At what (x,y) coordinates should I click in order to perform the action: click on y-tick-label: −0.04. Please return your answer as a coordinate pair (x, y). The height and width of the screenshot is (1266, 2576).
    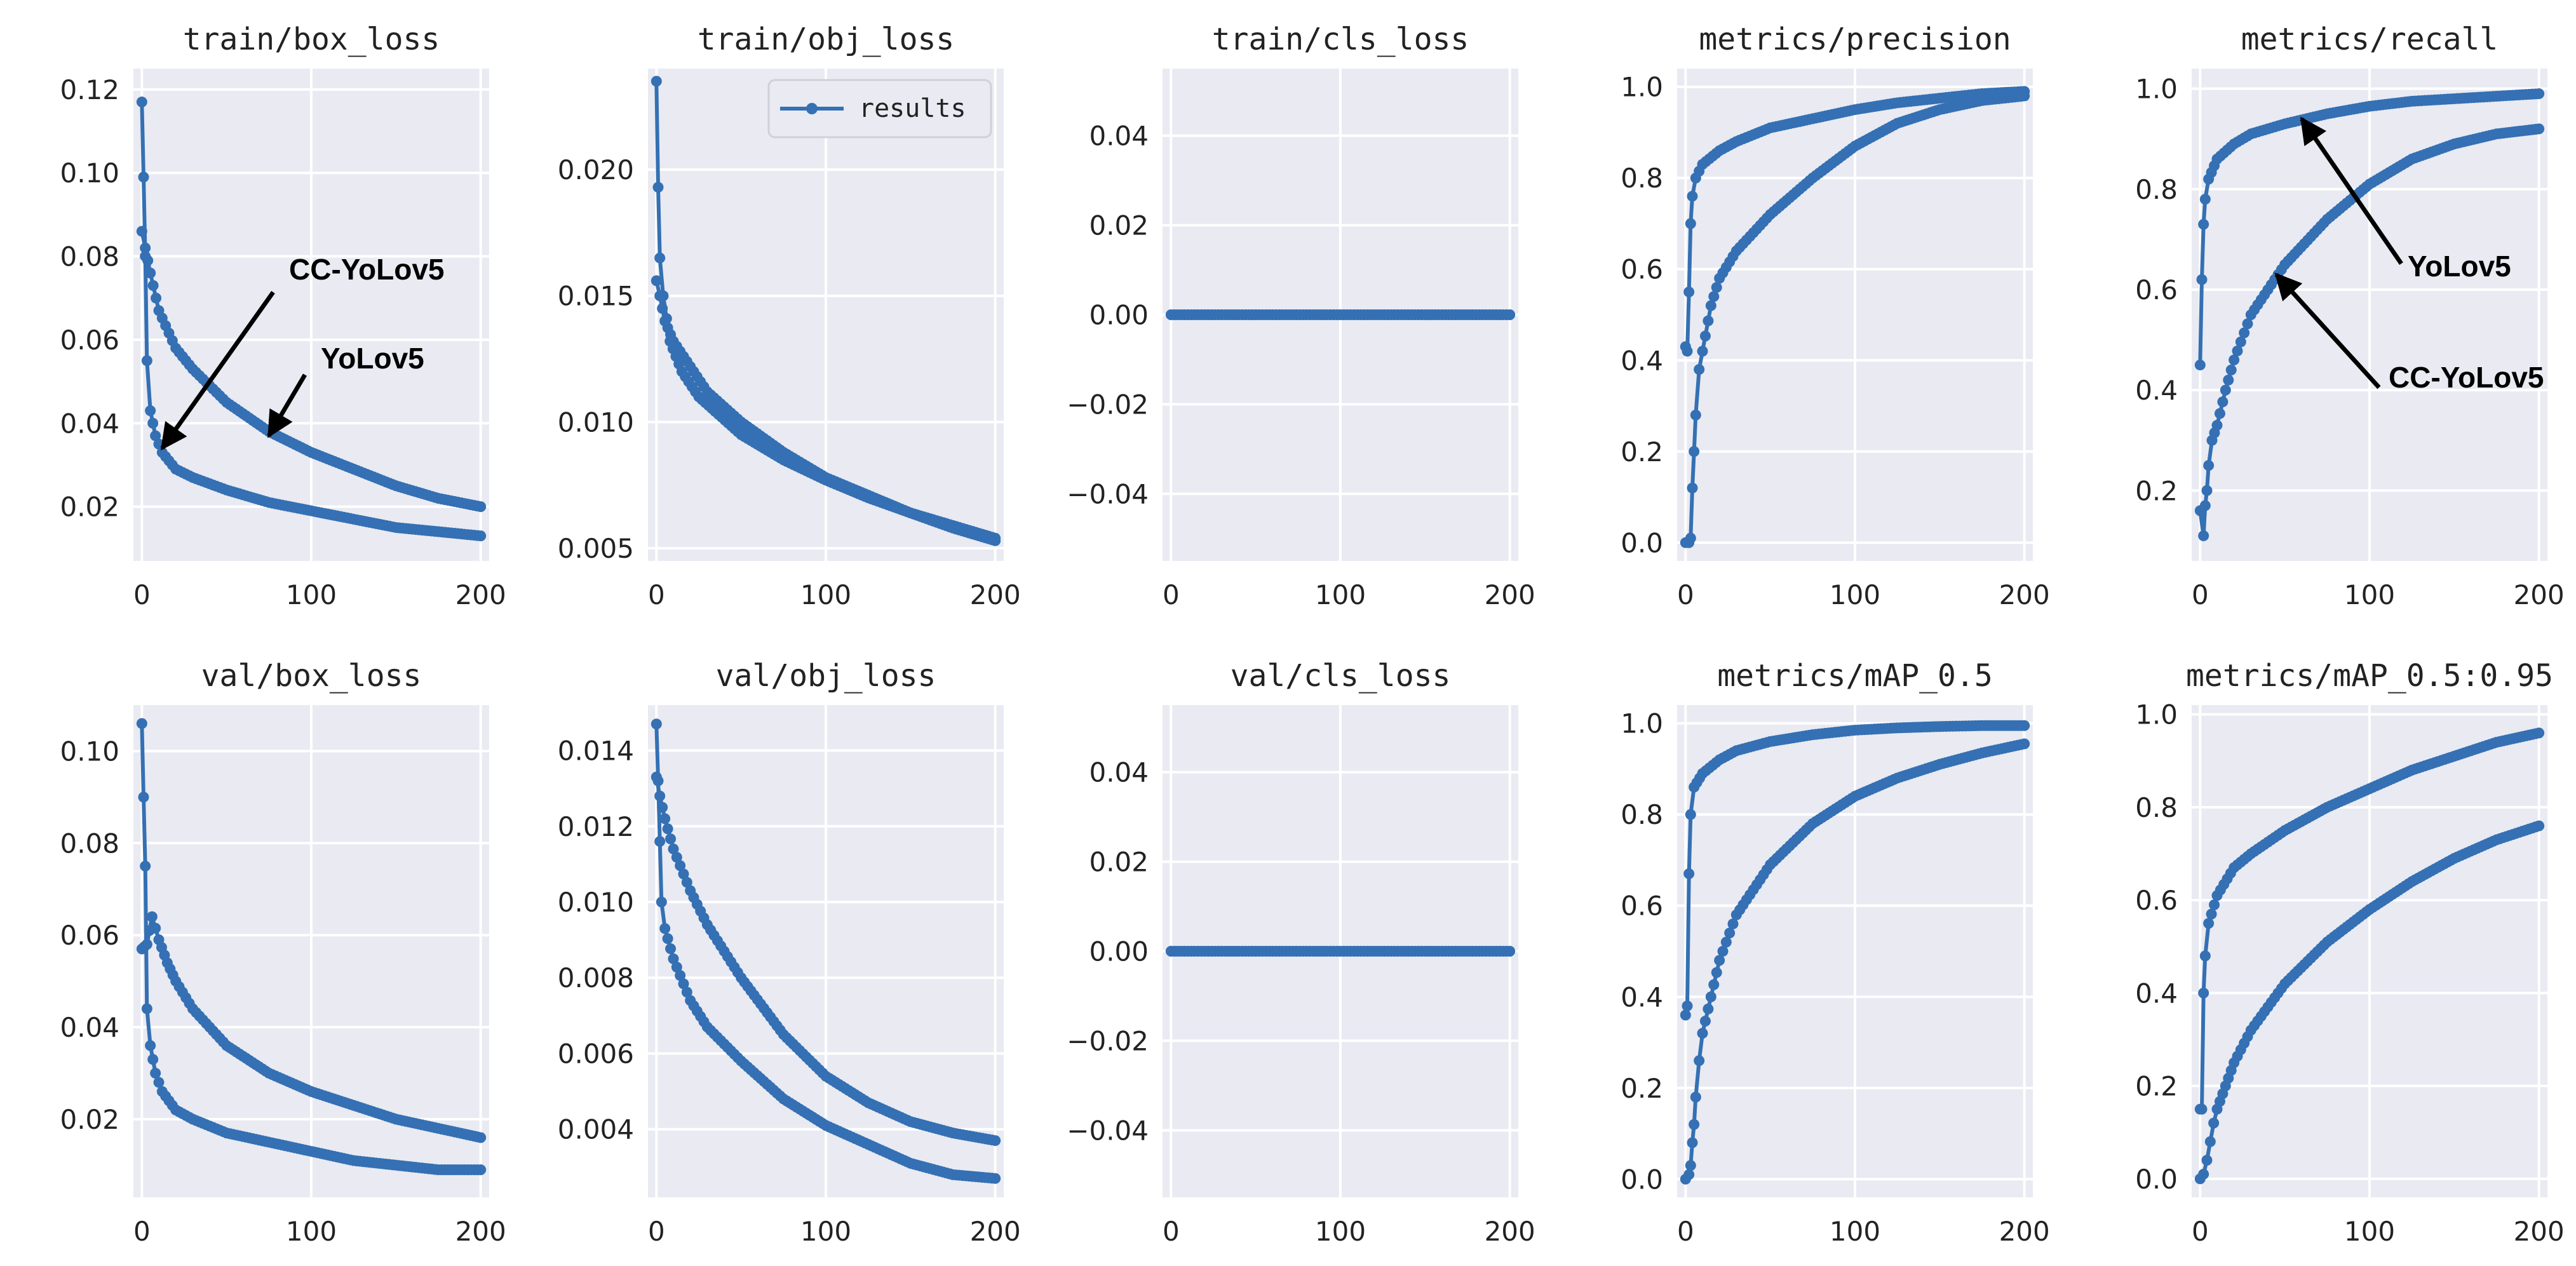
    Looking at the image, I should click on (1108, 494).